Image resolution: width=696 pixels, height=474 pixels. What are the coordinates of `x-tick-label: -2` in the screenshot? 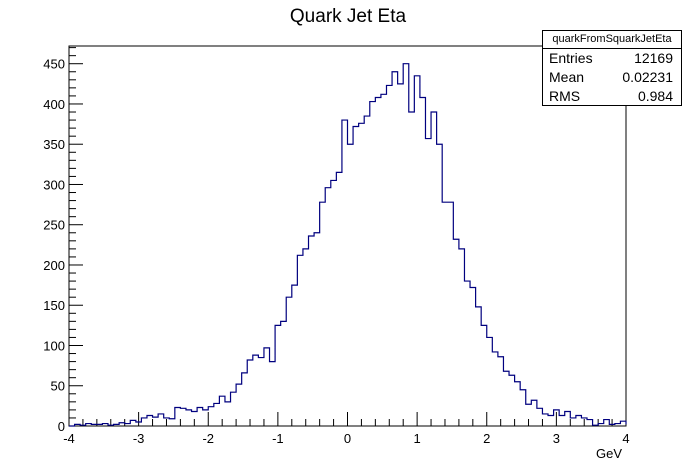 It's located at (208, 438).